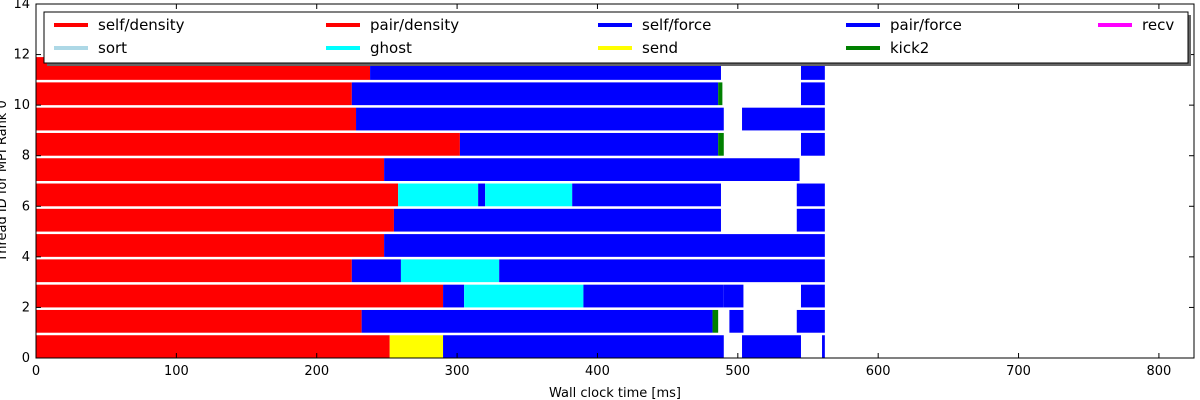 The height and width of the screenshot is (400, 1200). I want to click on y-tick-label: 10, so click(21, 105).